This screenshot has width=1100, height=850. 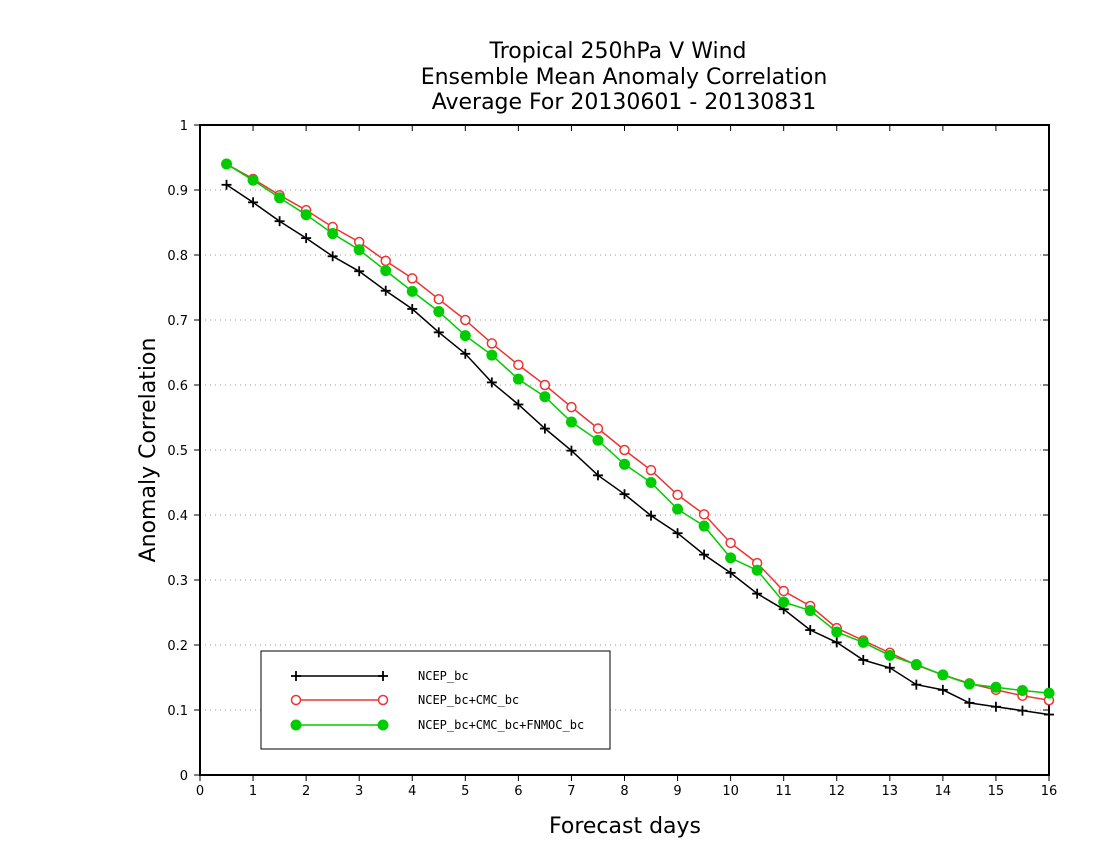 I want to click on y-tick-label: 0.7, so click(x=177, y=321).